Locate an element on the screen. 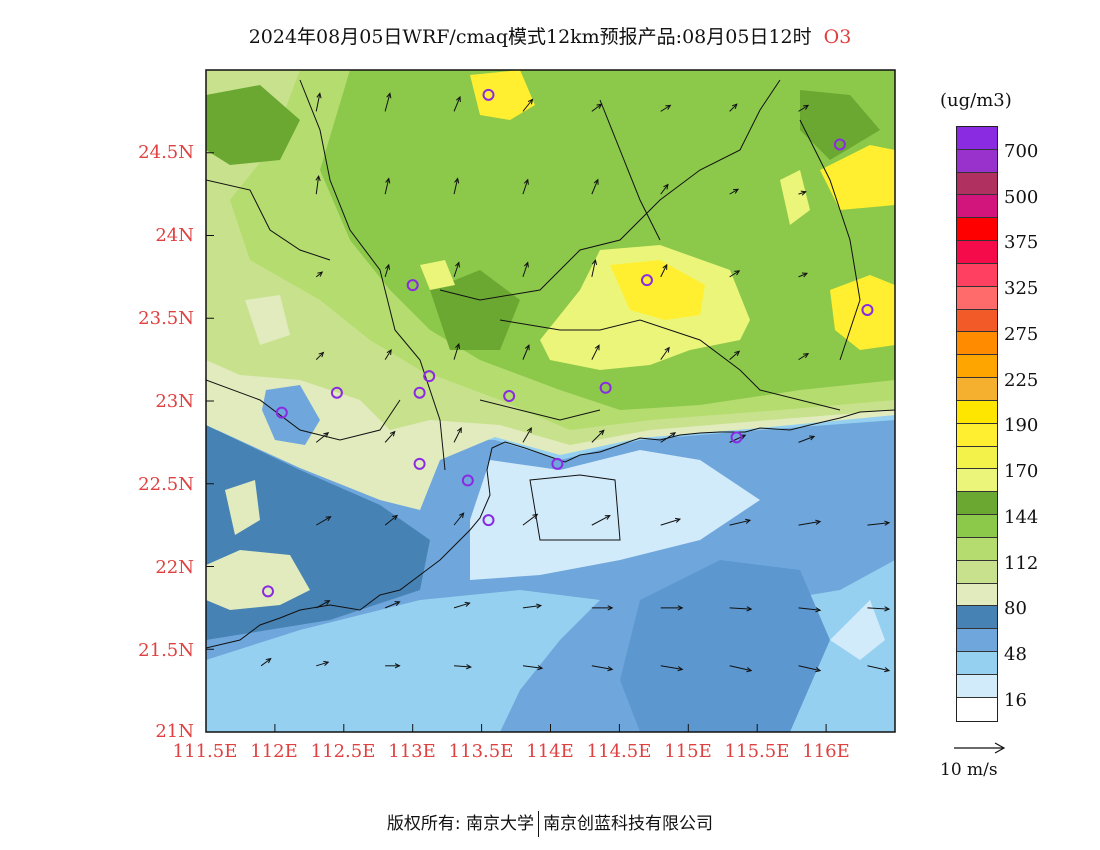 Image resolution: width=1100 pixels, height=850 pixels. legend-label: 700 is located at coordinates (1021, 151).